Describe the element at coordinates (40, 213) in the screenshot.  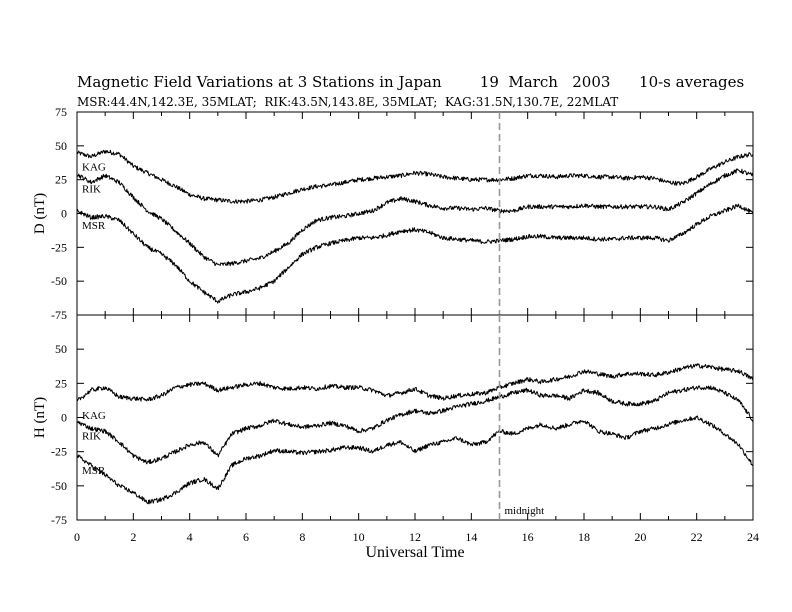
I see `y-axis-label-D: D (nT)` at that location.